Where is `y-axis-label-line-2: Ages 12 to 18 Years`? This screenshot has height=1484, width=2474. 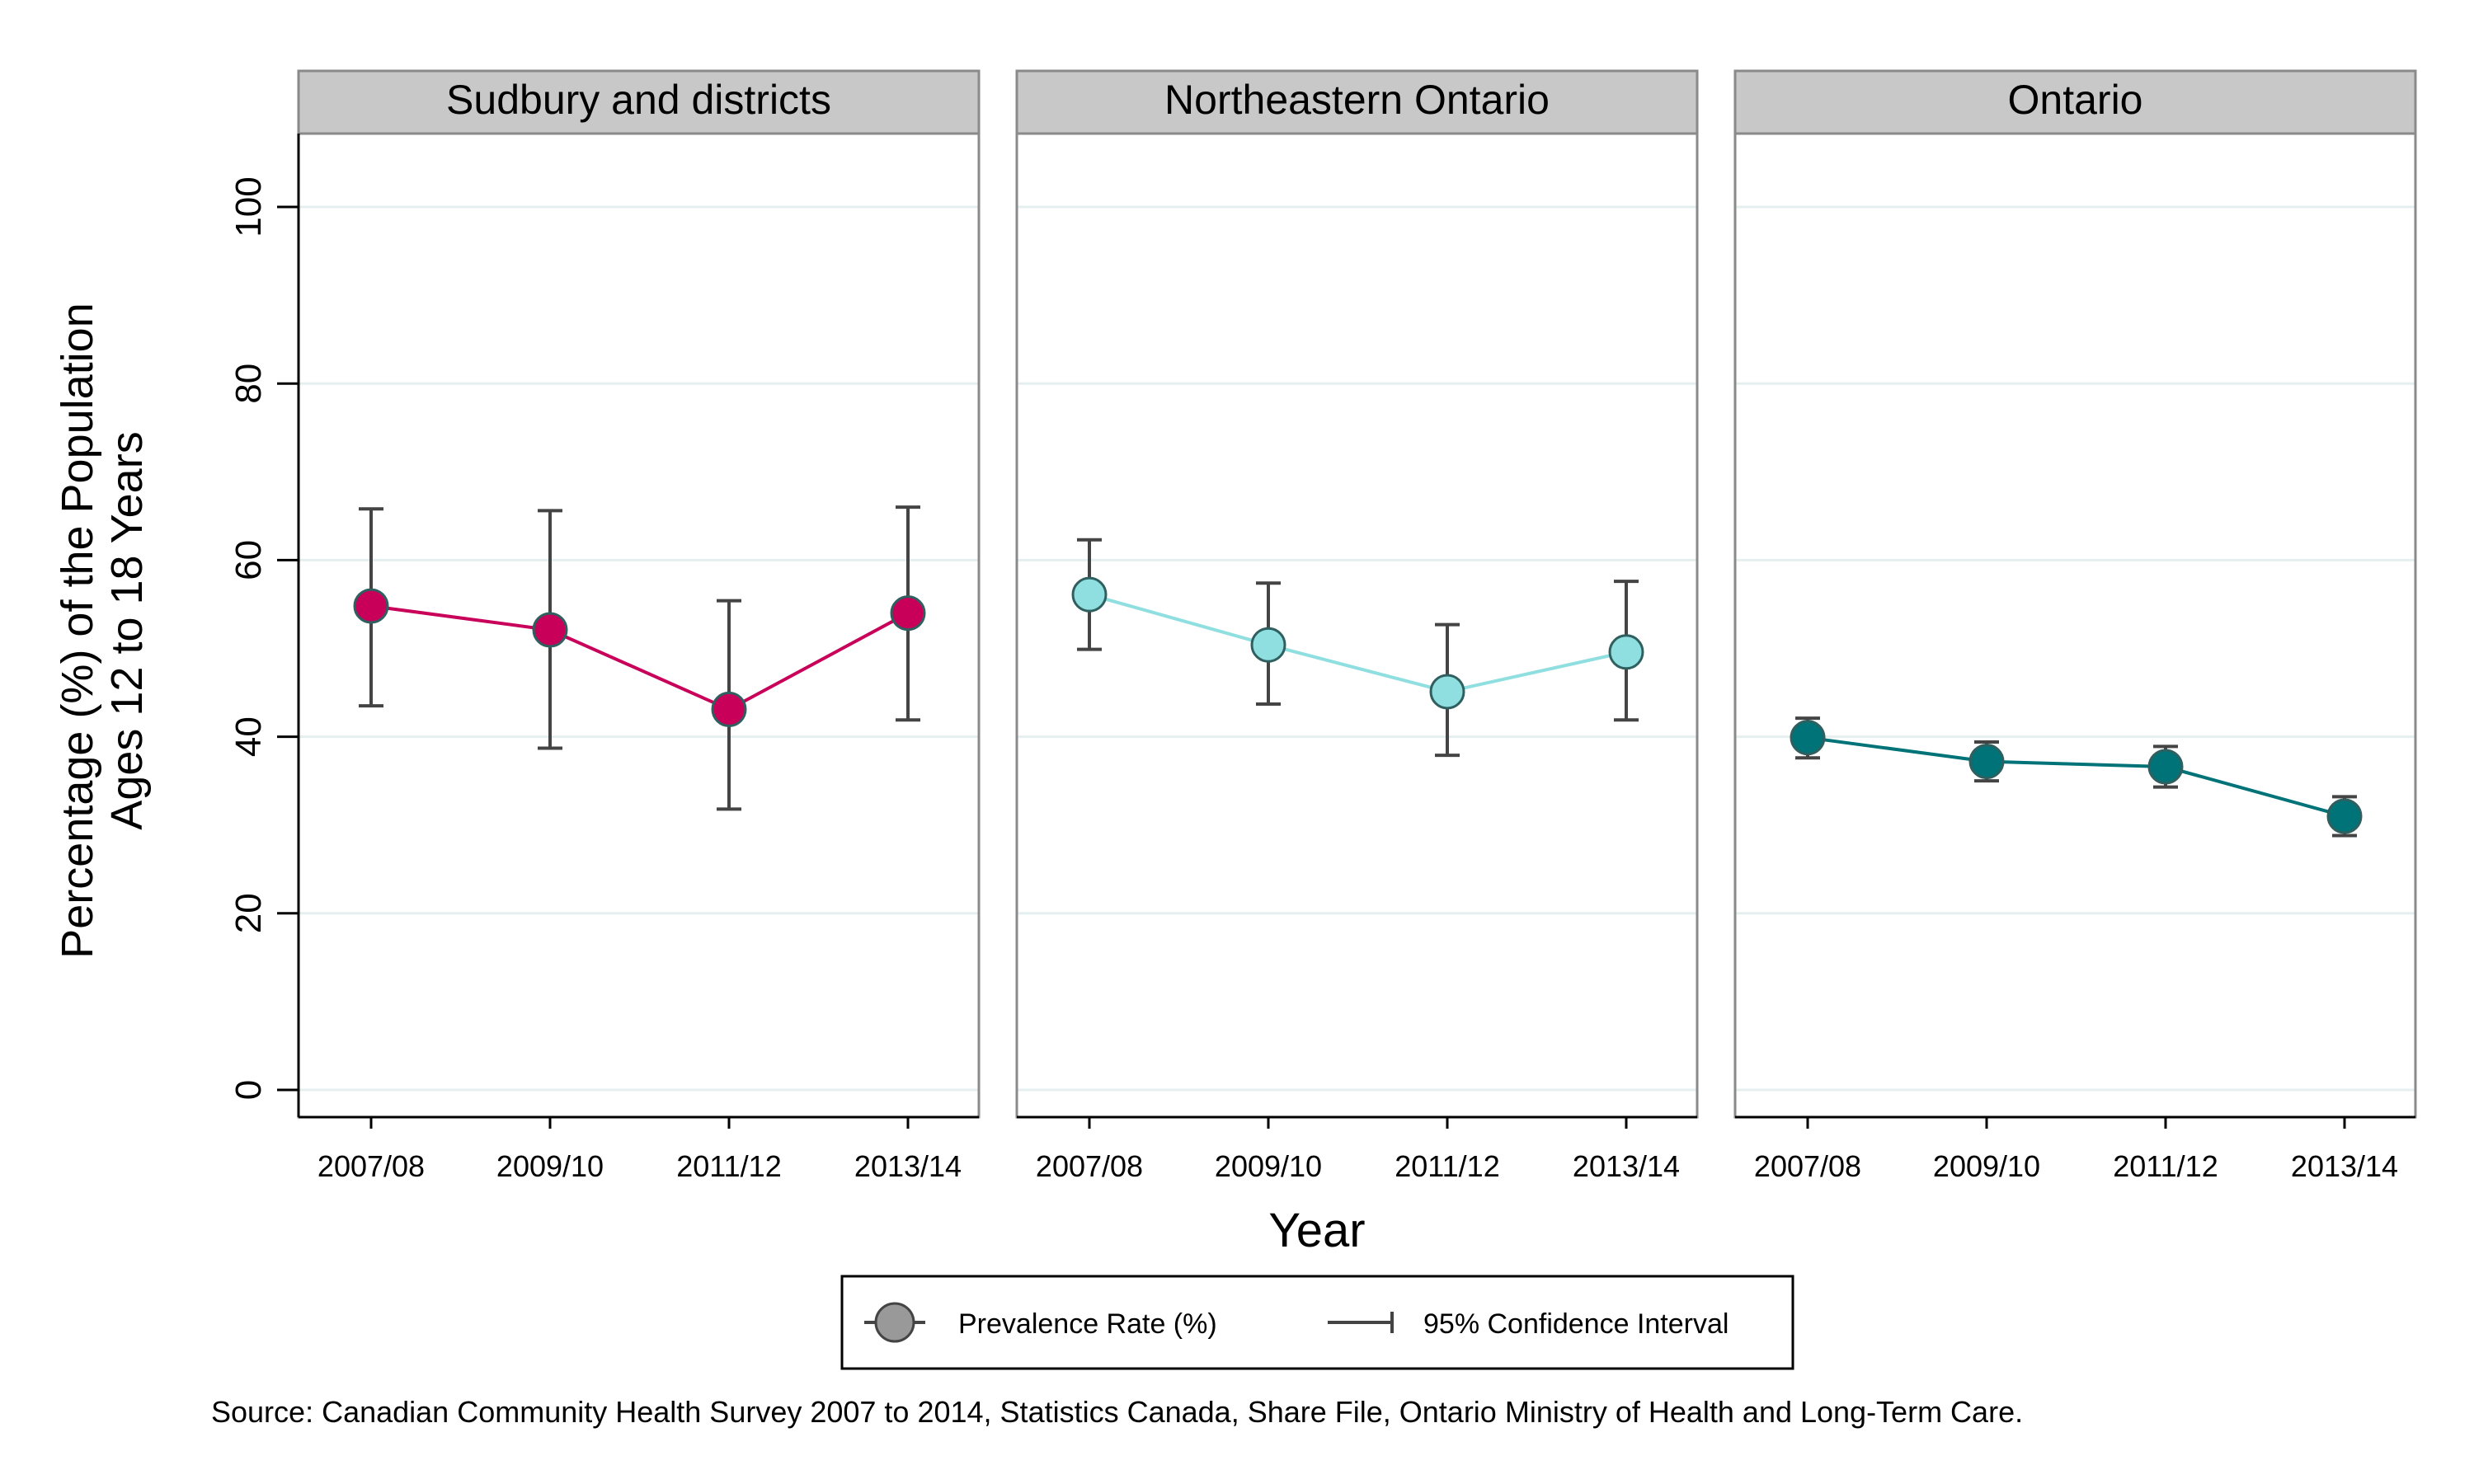 y-axis-label-line-2: Ages 12 to 18 Years is located at coordinates (127, 630).